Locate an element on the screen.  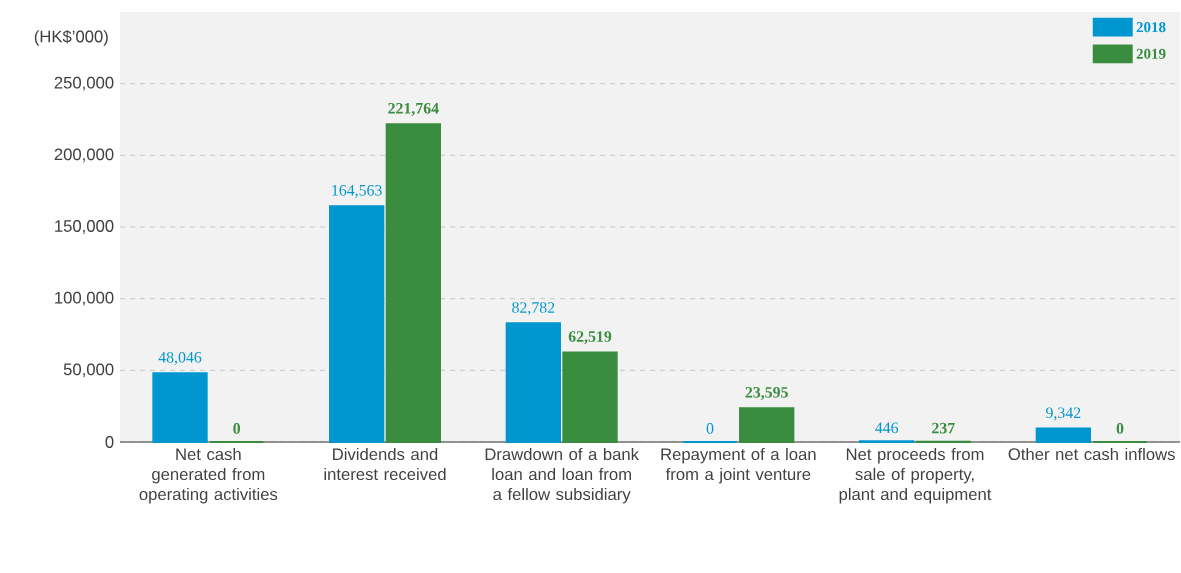
data-label: 23,595 is located at coordinates (766, 393).